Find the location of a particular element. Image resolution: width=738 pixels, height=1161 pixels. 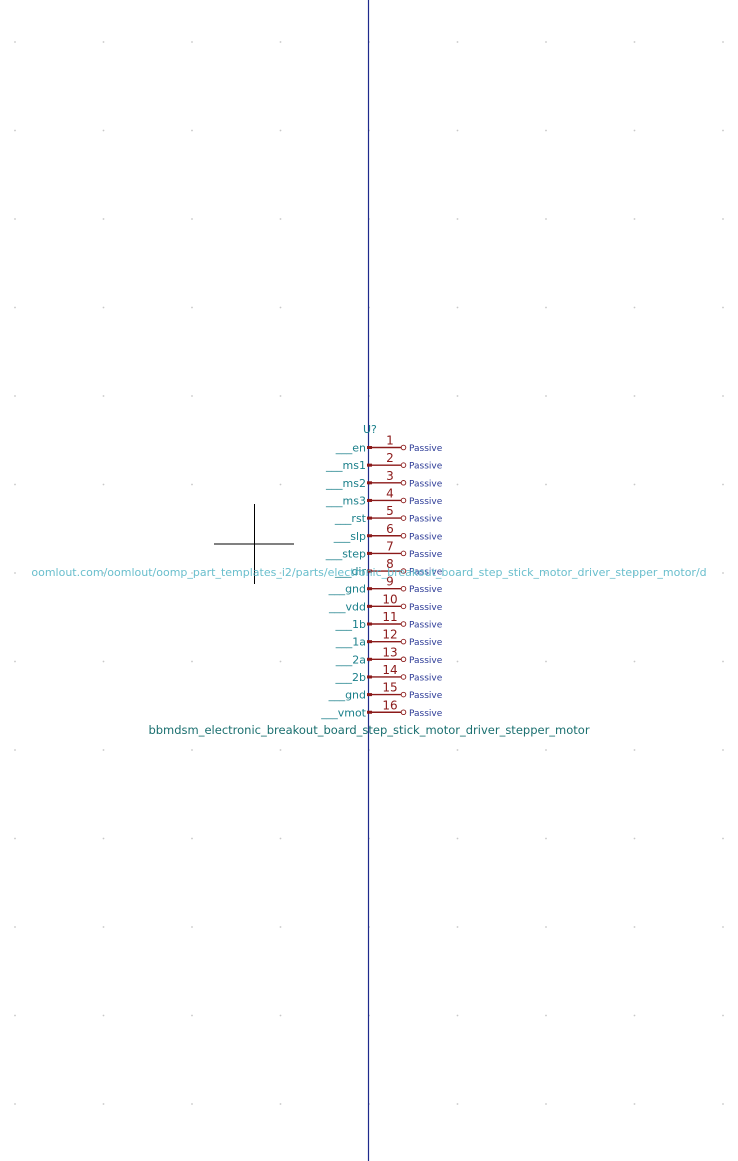

pin-name: ___slp is located at coordinates (349, 536).